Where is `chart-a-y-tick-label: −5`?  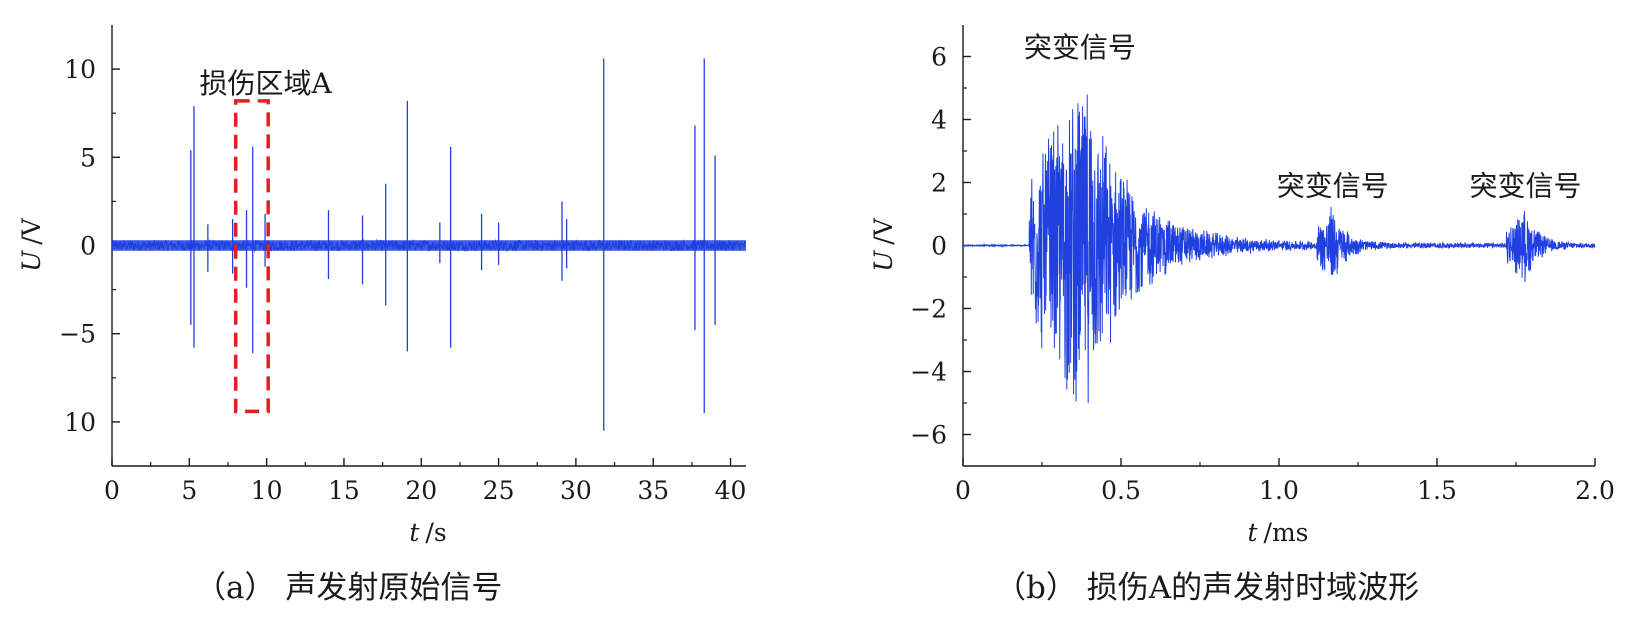 chart-a-y-tick-label: −5 is located at coordinates (77, 334).